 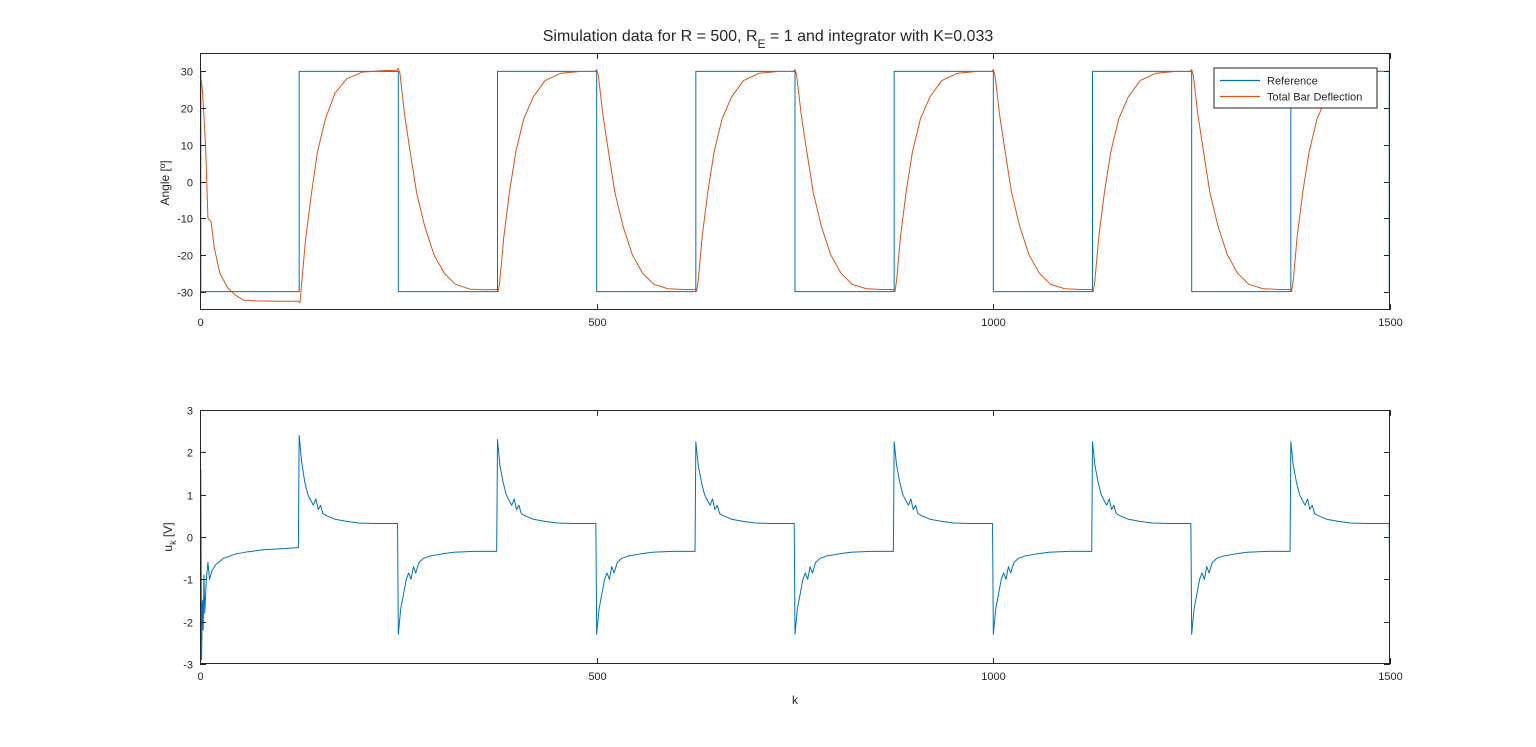 I want to click on top-ytick-label: -30, so click(x=185, y=294).